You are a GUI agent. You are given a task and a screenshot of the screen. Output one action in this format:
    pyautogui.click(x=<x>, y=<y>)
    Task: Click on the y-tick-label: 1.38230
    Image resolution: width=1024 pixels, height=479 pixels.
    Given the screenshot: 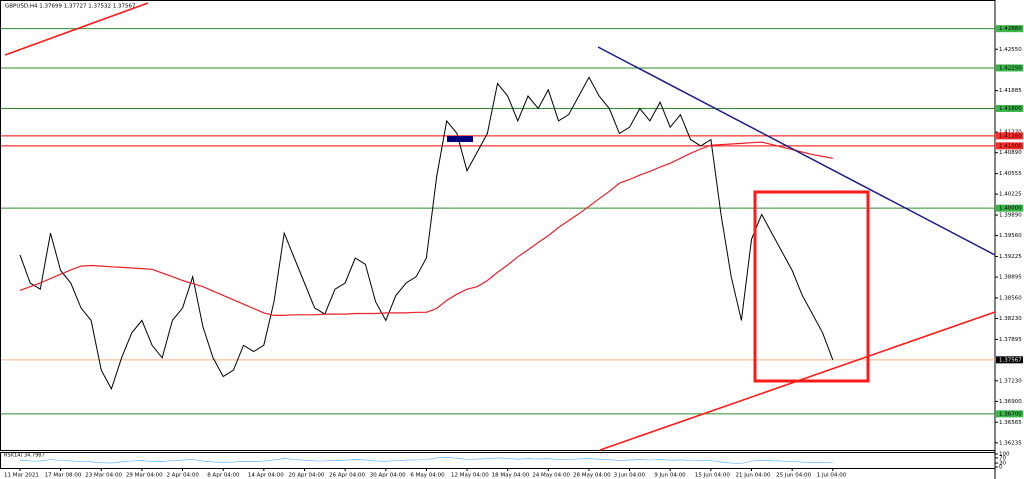 What is the action you would take?
    pyautogui.click(x=1010, y=319)
    